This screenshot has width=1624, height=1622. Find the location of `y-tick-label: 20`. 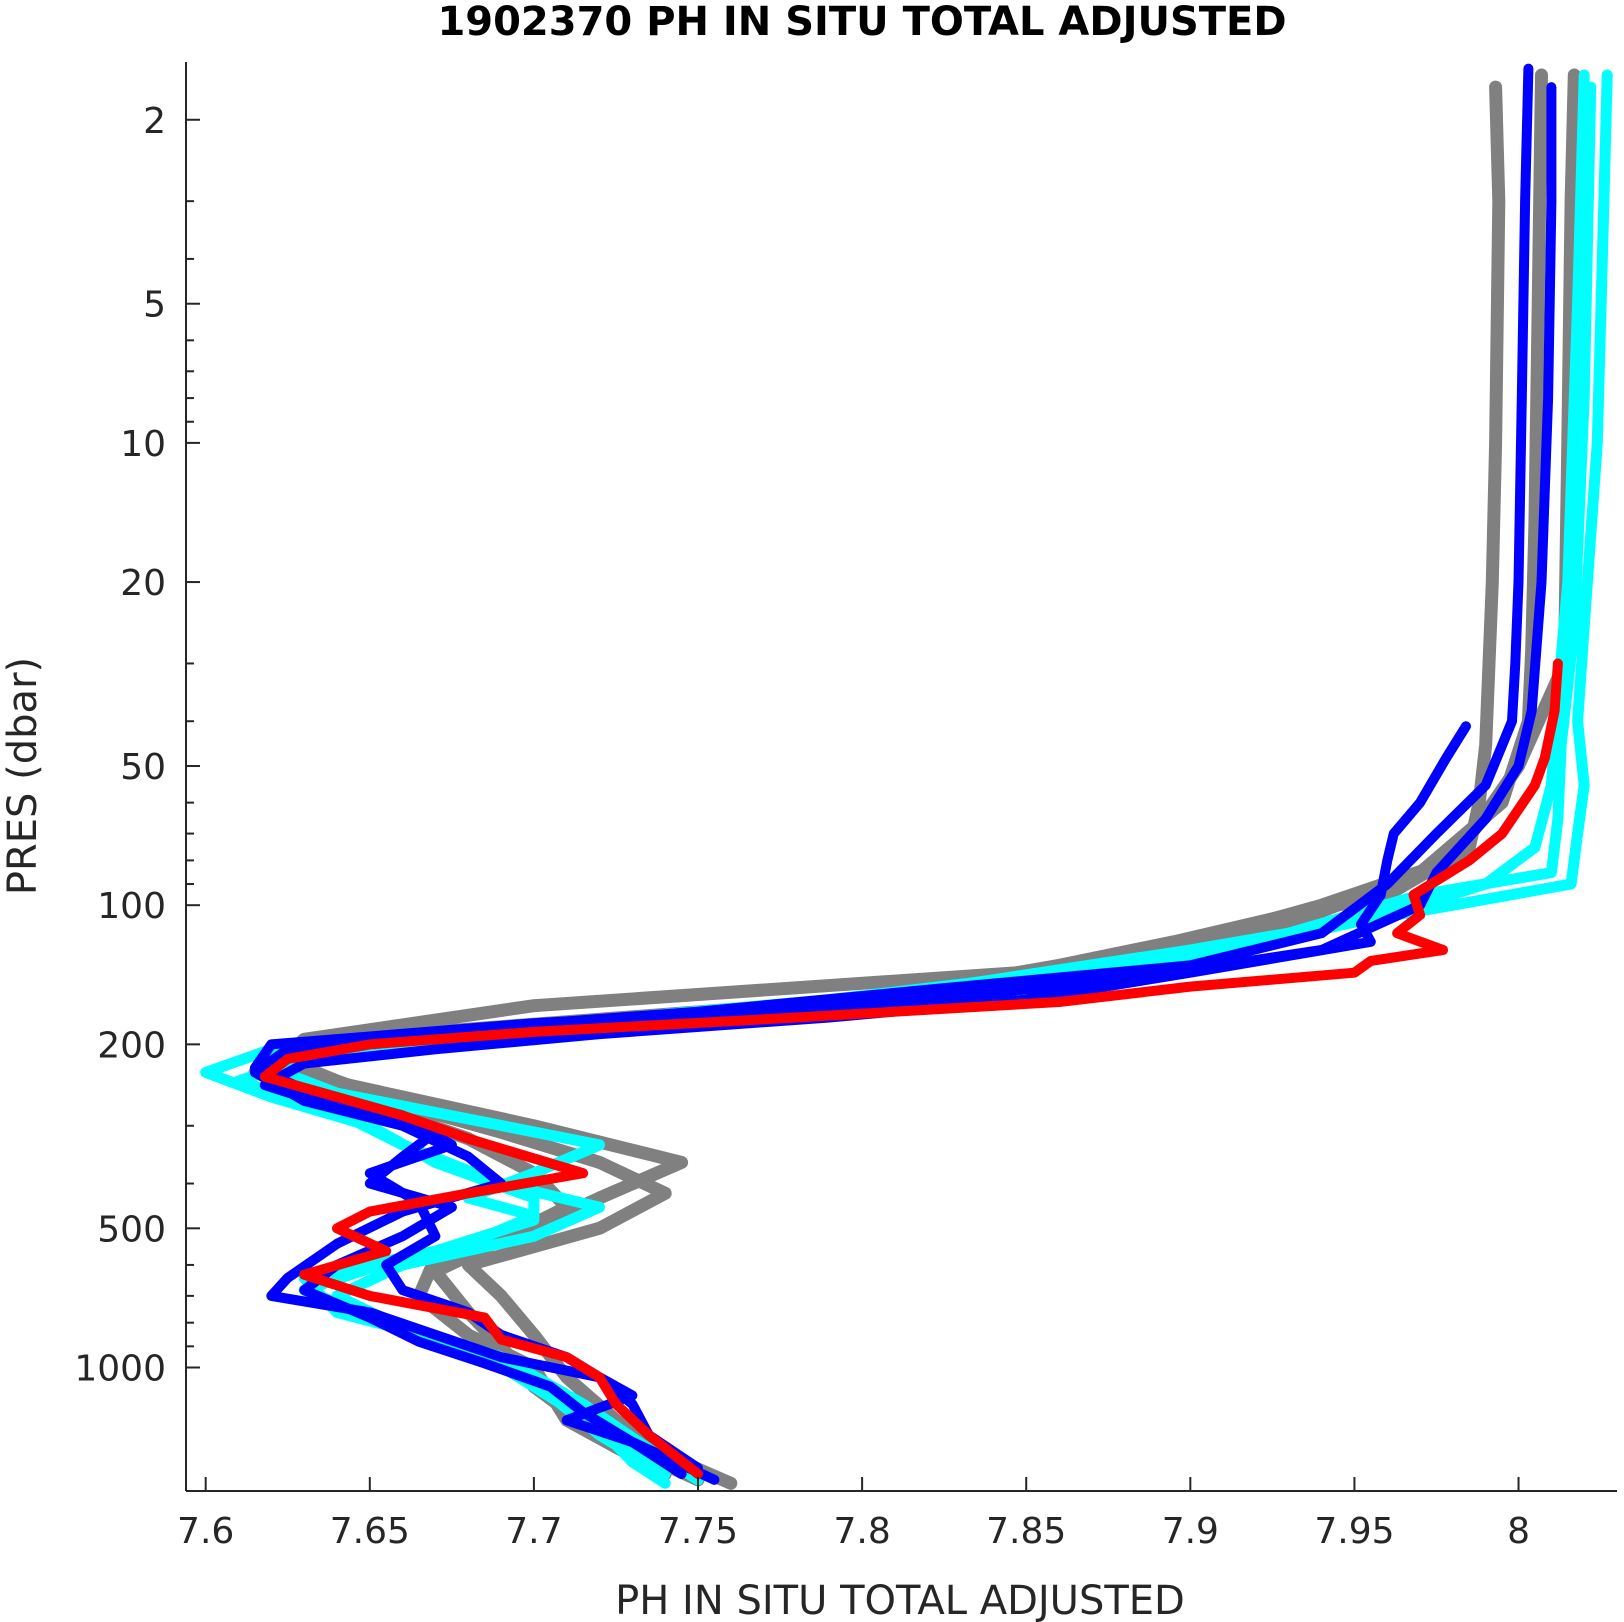

y-tick-label: 20 is located at coordinates (143, 583).